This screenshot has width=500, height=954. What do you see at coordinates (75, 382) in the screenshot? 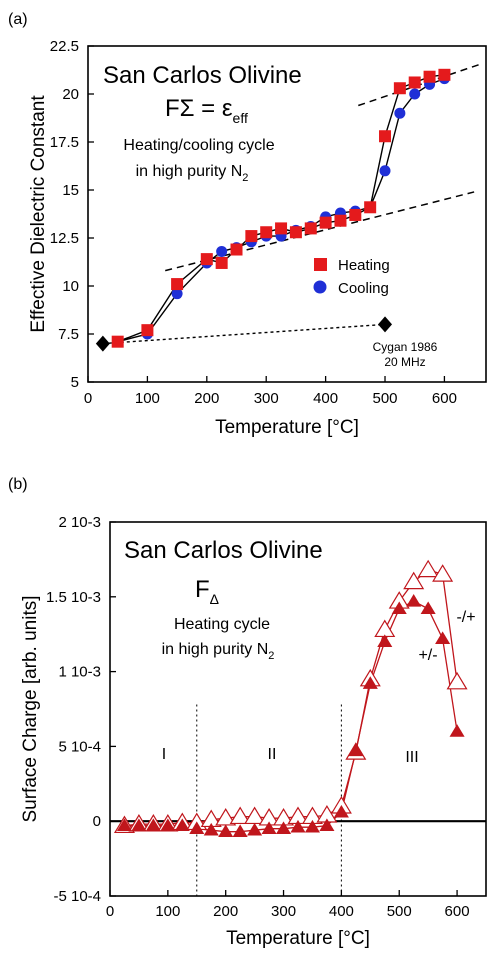
I see `y-tick-label: 5` at bounding box center [75, 382].